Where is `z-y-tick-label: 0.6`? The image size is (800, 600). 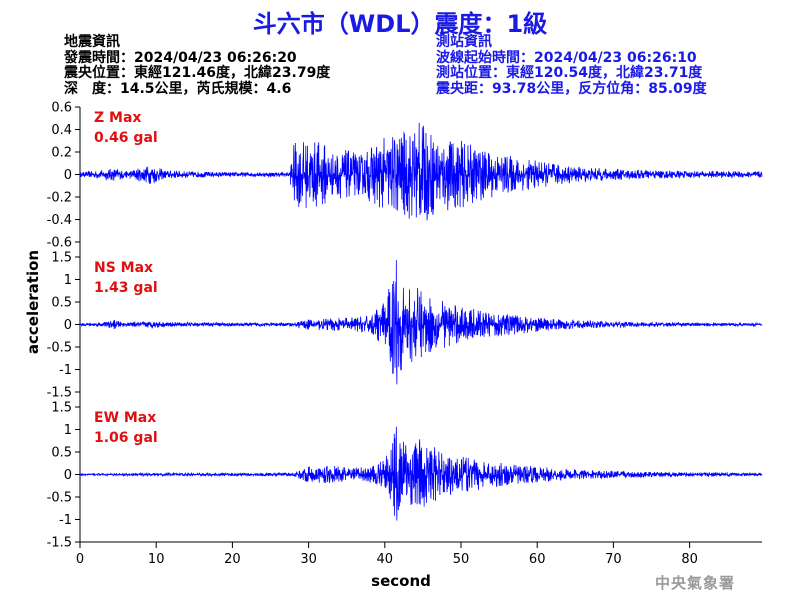
z-y-tick-label: 0.6 is located at coordinates (61, 108).